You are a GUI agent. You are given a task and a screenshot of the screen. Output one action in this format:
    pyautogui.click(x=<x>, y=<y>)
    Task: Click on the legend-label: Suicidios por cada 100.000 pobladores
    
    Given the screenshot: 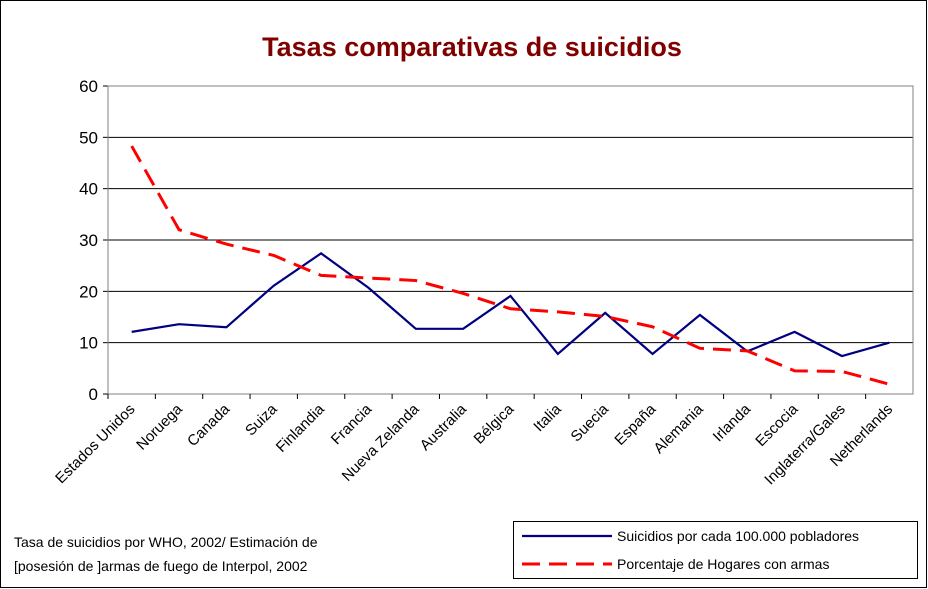 What is the action you would take?
    pyautogui.click(x=738, y=536)
    